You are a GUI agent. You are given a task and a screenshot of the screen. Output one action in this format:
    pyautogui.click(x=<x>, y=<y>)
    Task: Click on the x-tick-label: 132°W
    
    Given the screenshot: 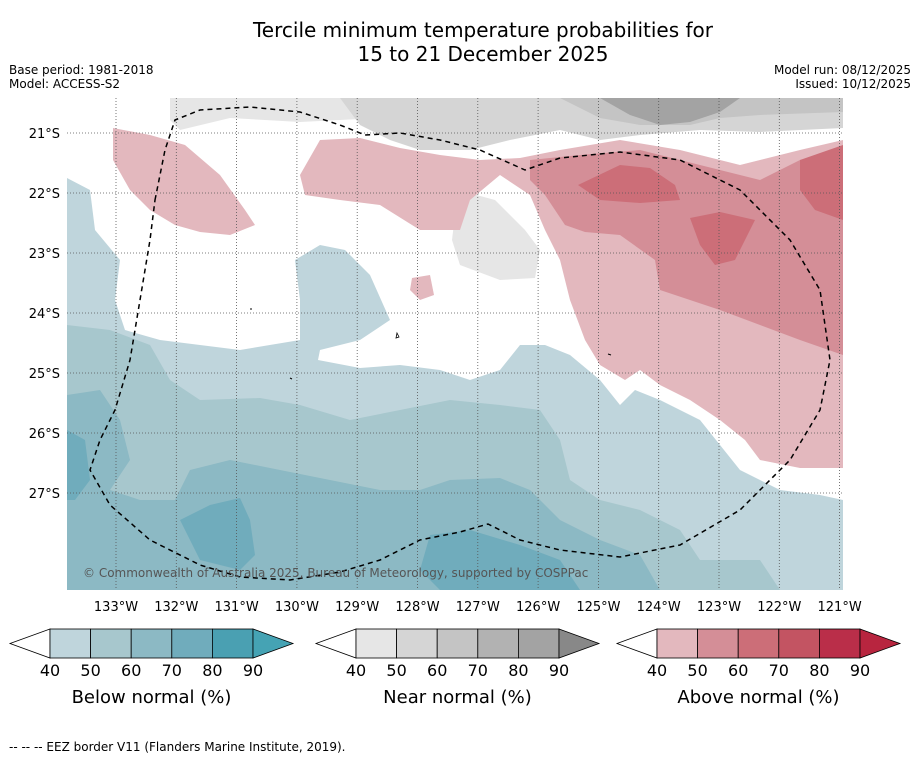 What is the action you would take?
    pyautogui.click(x=176, y=607)
    